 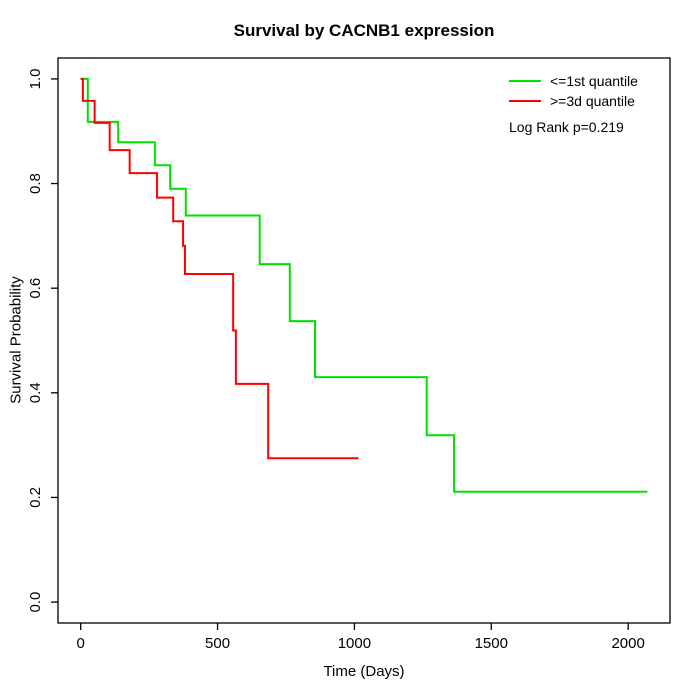 What do you see at coordinates (364, 671) in the screenshot?
I see `x-axis-title: Time (Days)` at bounding box center [364, 671].